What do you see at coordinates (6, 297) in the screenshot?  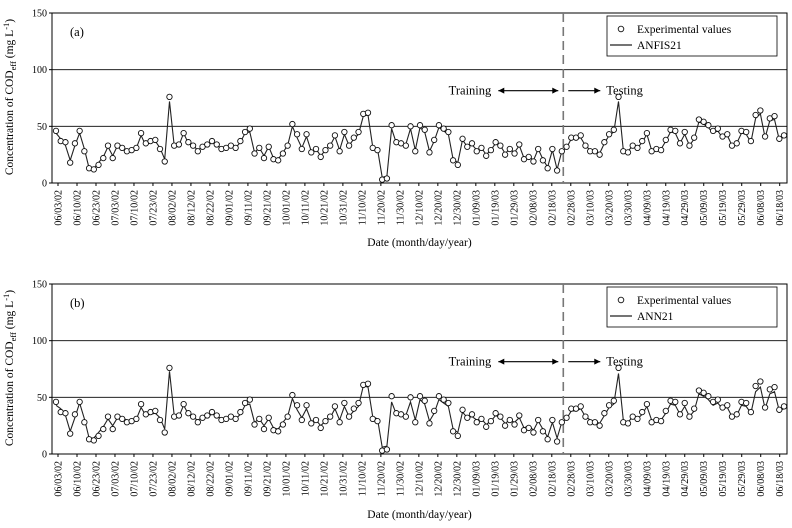 I see `y-axis-title-superscript: -1` at bounding box center [6, 297].